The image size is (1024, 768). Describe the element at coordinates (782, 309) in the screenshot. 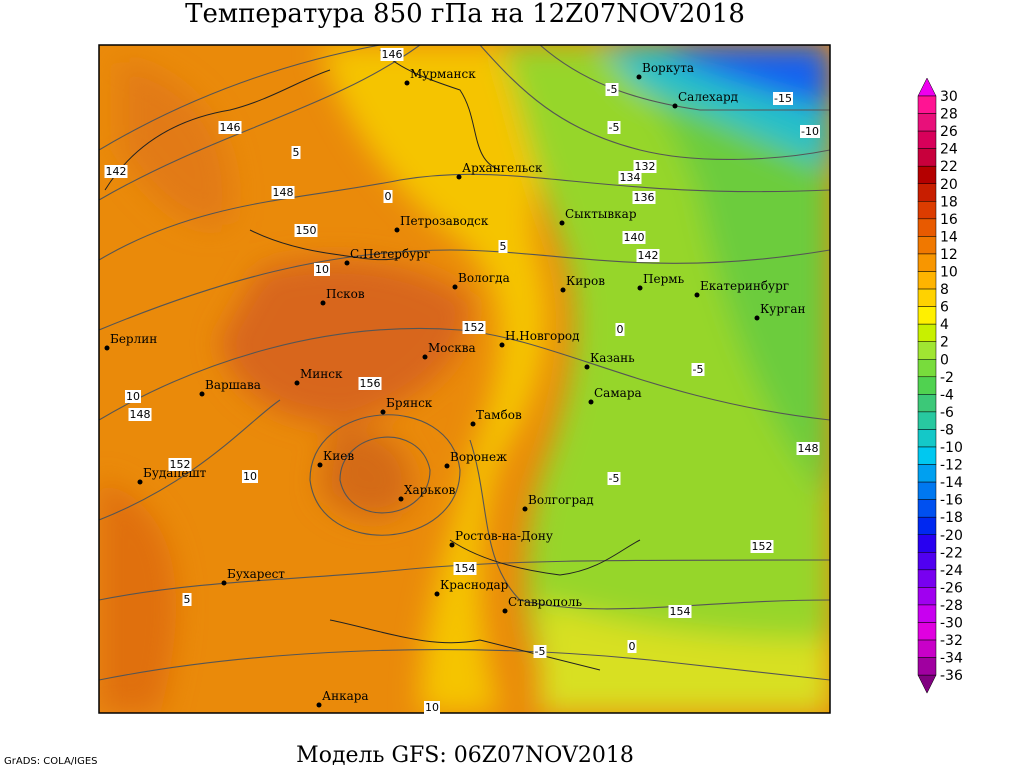

I see `city-label: Курган` at that location.